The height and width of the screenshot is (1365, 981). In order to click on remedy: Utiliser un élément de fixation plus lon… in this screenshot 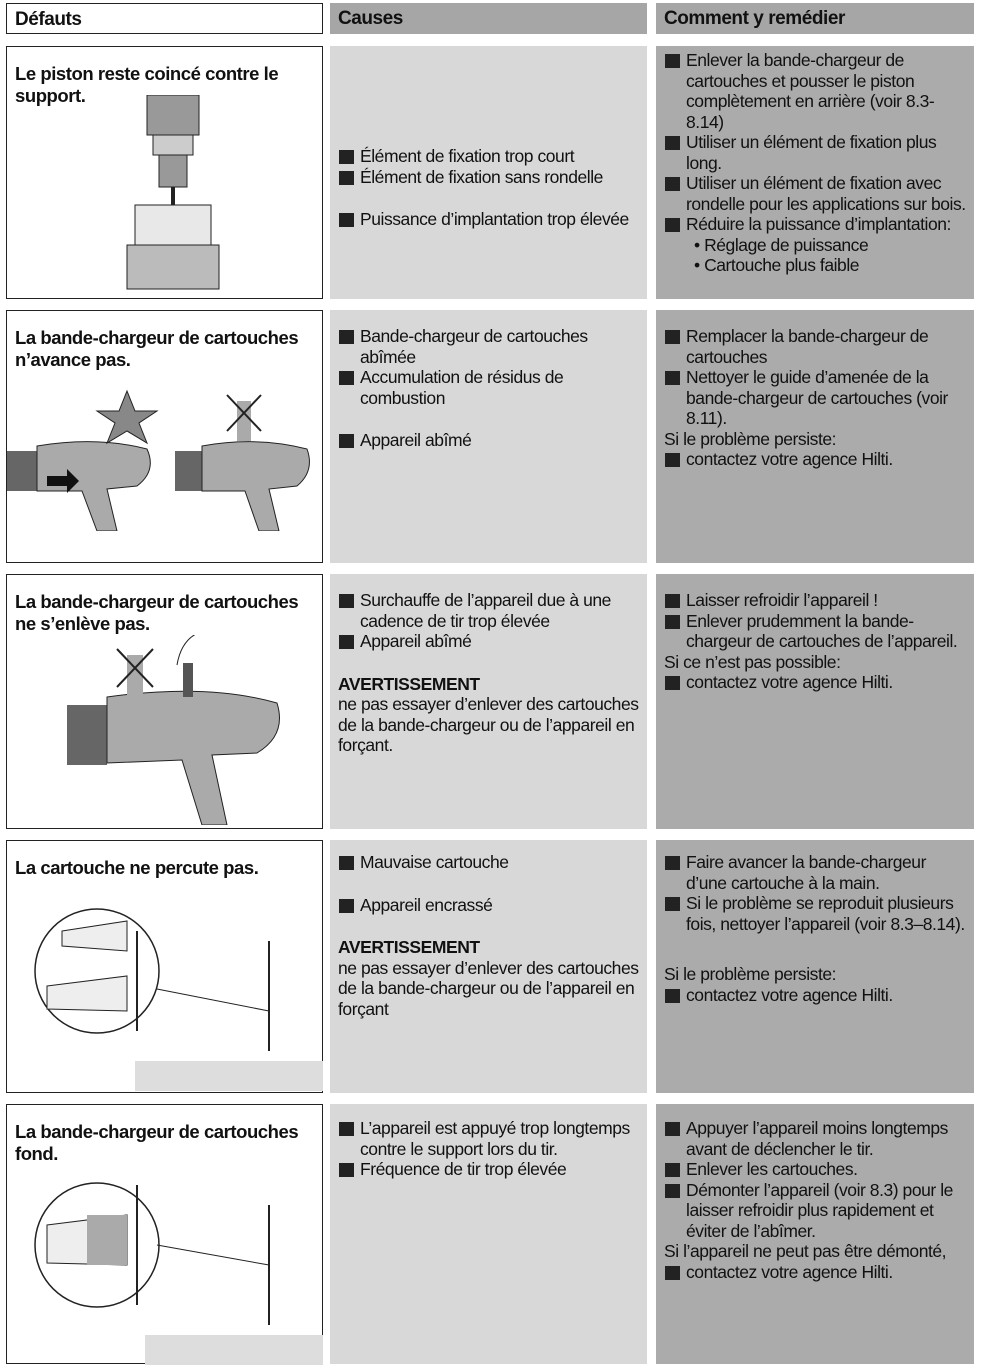, I will do `click(815, 152)`.